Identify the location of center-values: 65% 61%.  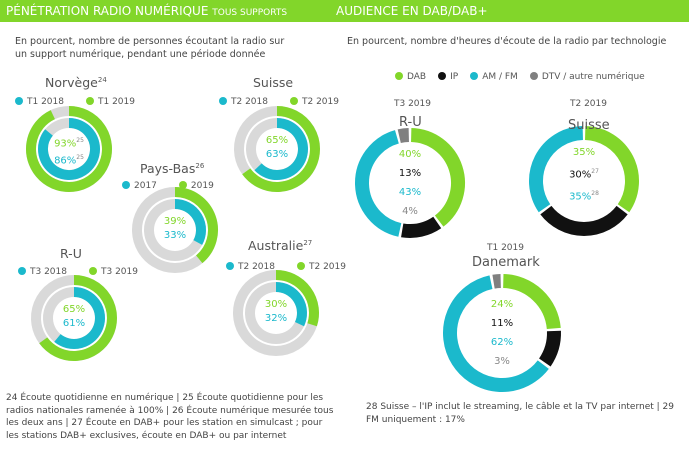
(74, 317).